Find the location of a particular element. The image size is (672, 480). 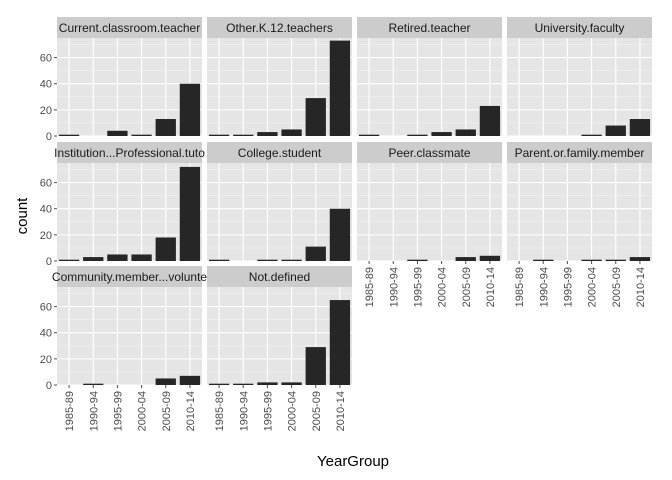

facet-strip-label: University.faculty is located at coordinates (580, 28).